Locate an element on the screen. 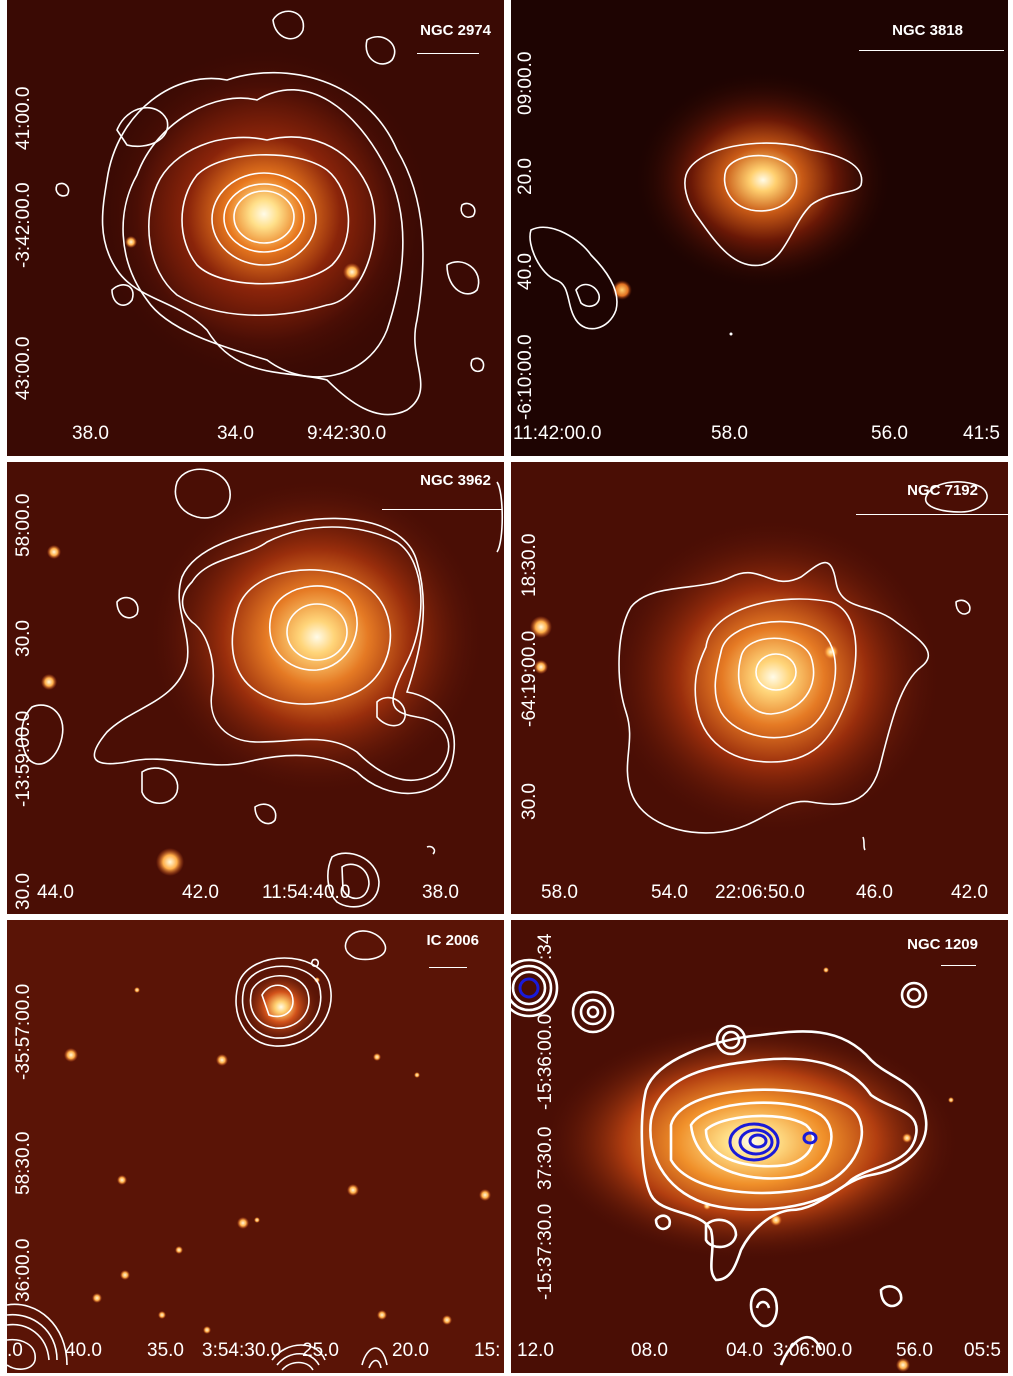  y-tick-label: -3:42:00.0 is located at coordinates (23, 225).